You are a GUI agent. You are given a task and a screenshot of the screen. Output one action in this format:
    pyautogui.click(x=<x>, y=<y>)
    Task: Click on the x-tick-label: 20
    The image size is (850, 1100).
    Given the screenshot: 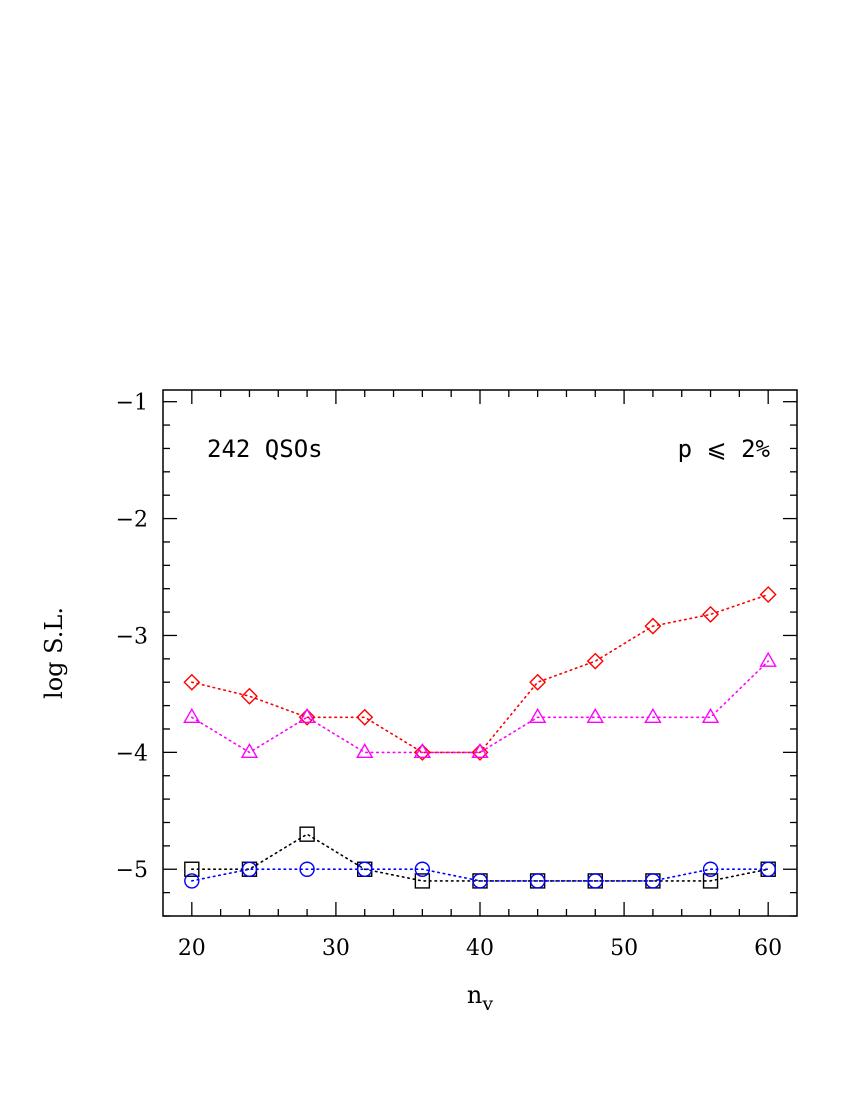 What is the action you would take?
    pyautogui.click(x=192, y=948)
    